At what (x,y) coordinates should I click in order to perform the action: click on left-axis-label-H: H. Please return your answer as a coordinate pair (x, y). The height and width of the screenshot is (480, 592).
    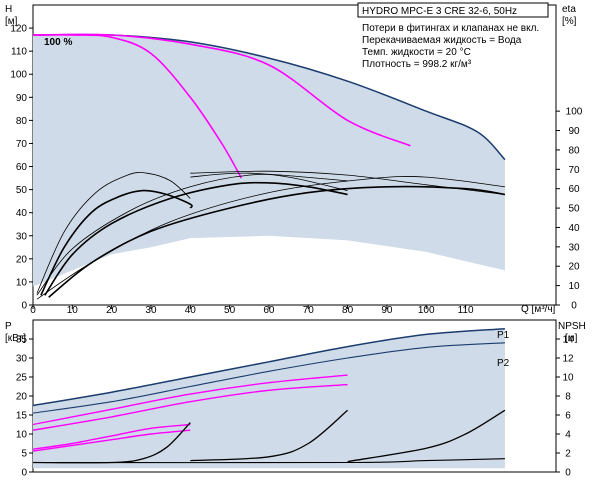
    Looking at the image, I should click on (8, 9).